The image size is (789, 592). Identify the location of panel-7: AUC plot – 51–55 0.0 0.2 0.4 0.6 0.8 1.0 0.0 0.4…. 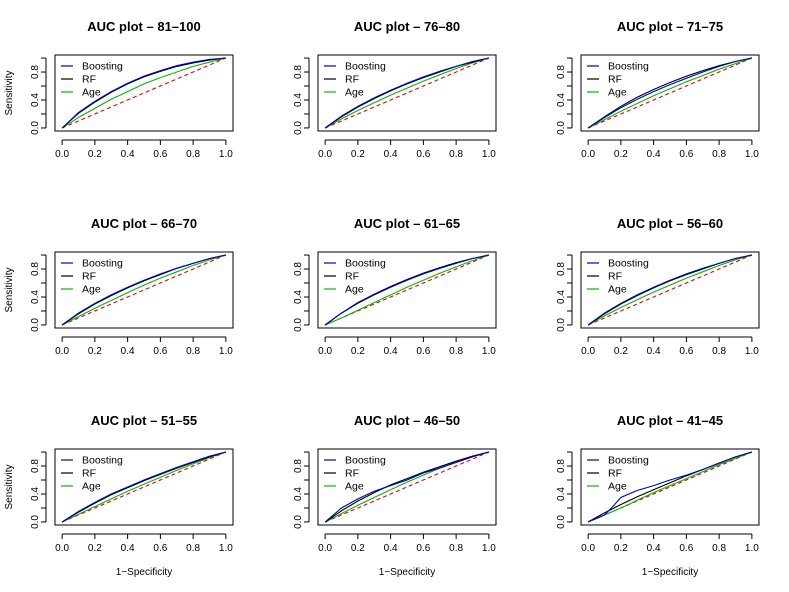
(119, 495).